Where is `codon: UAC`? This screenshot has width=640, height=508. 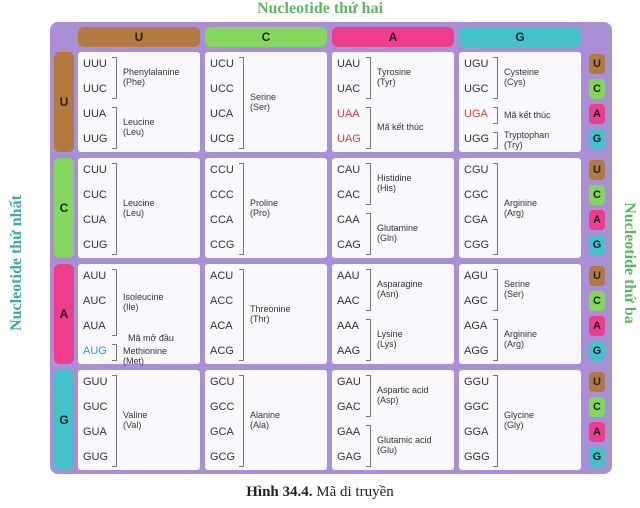 codon: UAC is located at coordinates (349, 89).